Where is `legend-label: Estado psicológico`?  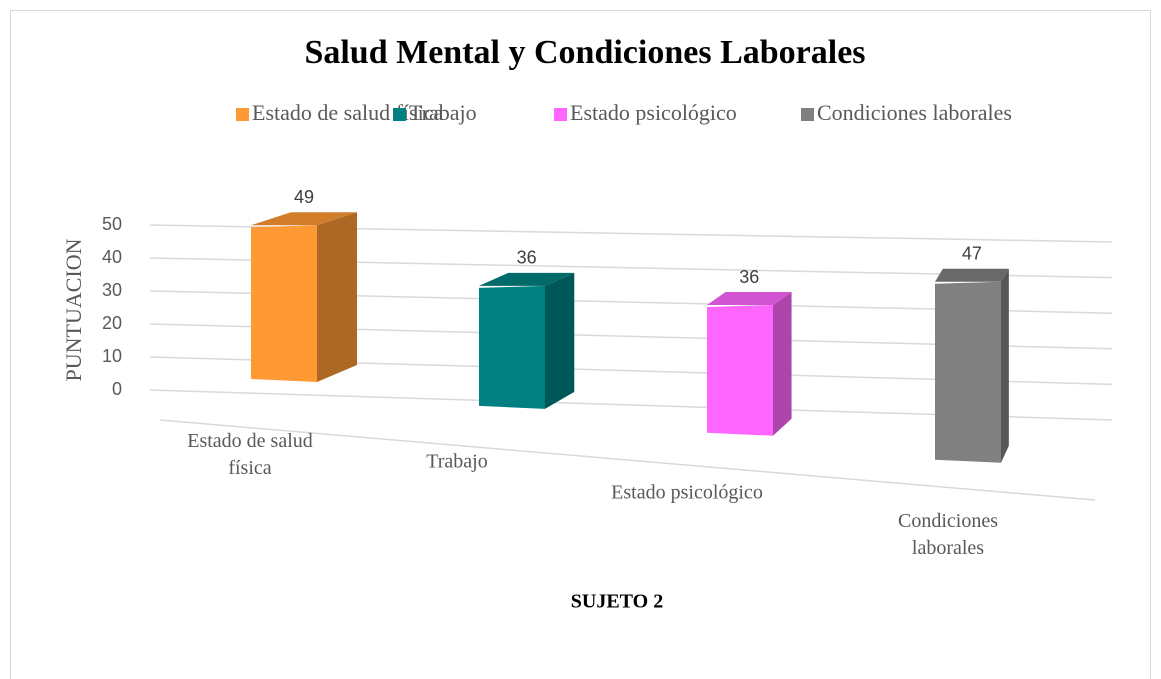 legend-label: Estado psicológico is located at coordinates (653, 112).